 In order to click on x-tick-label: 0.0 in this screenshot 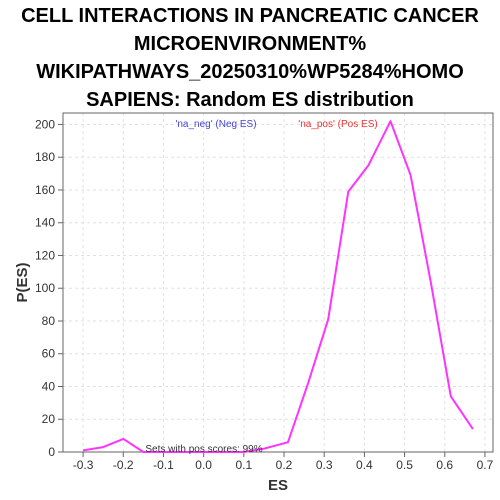, I will do `click(203, 465)`.